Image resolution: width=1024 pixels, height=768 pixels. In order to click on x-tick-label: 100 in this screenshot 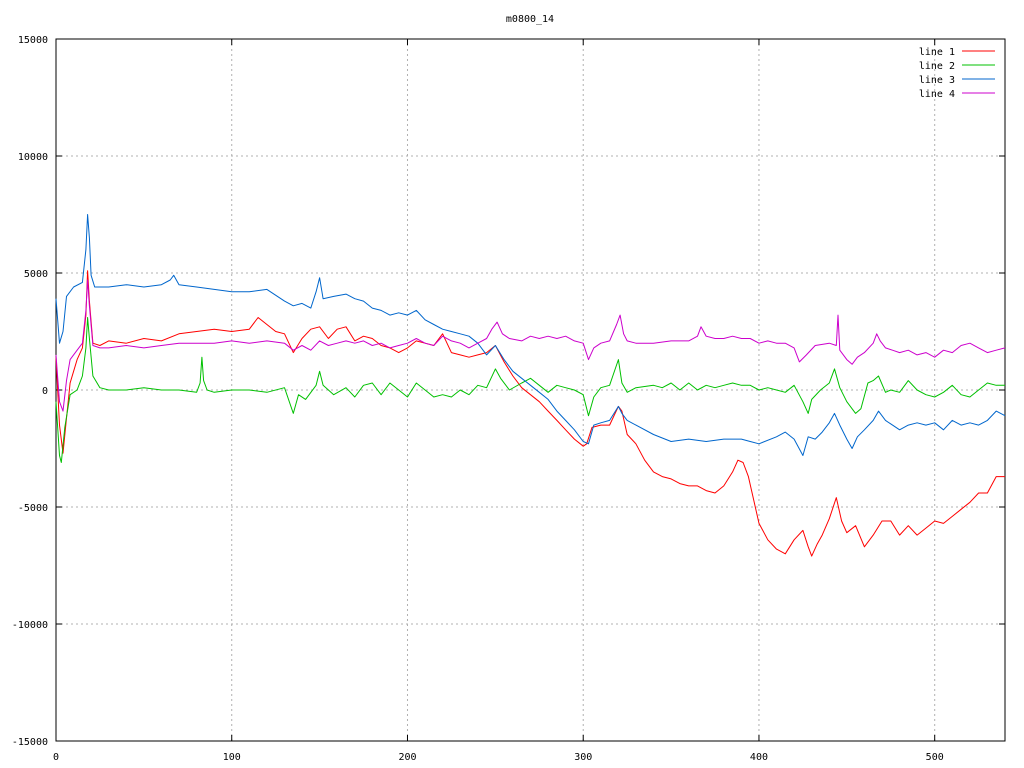, I will do `click(232, 757)`.